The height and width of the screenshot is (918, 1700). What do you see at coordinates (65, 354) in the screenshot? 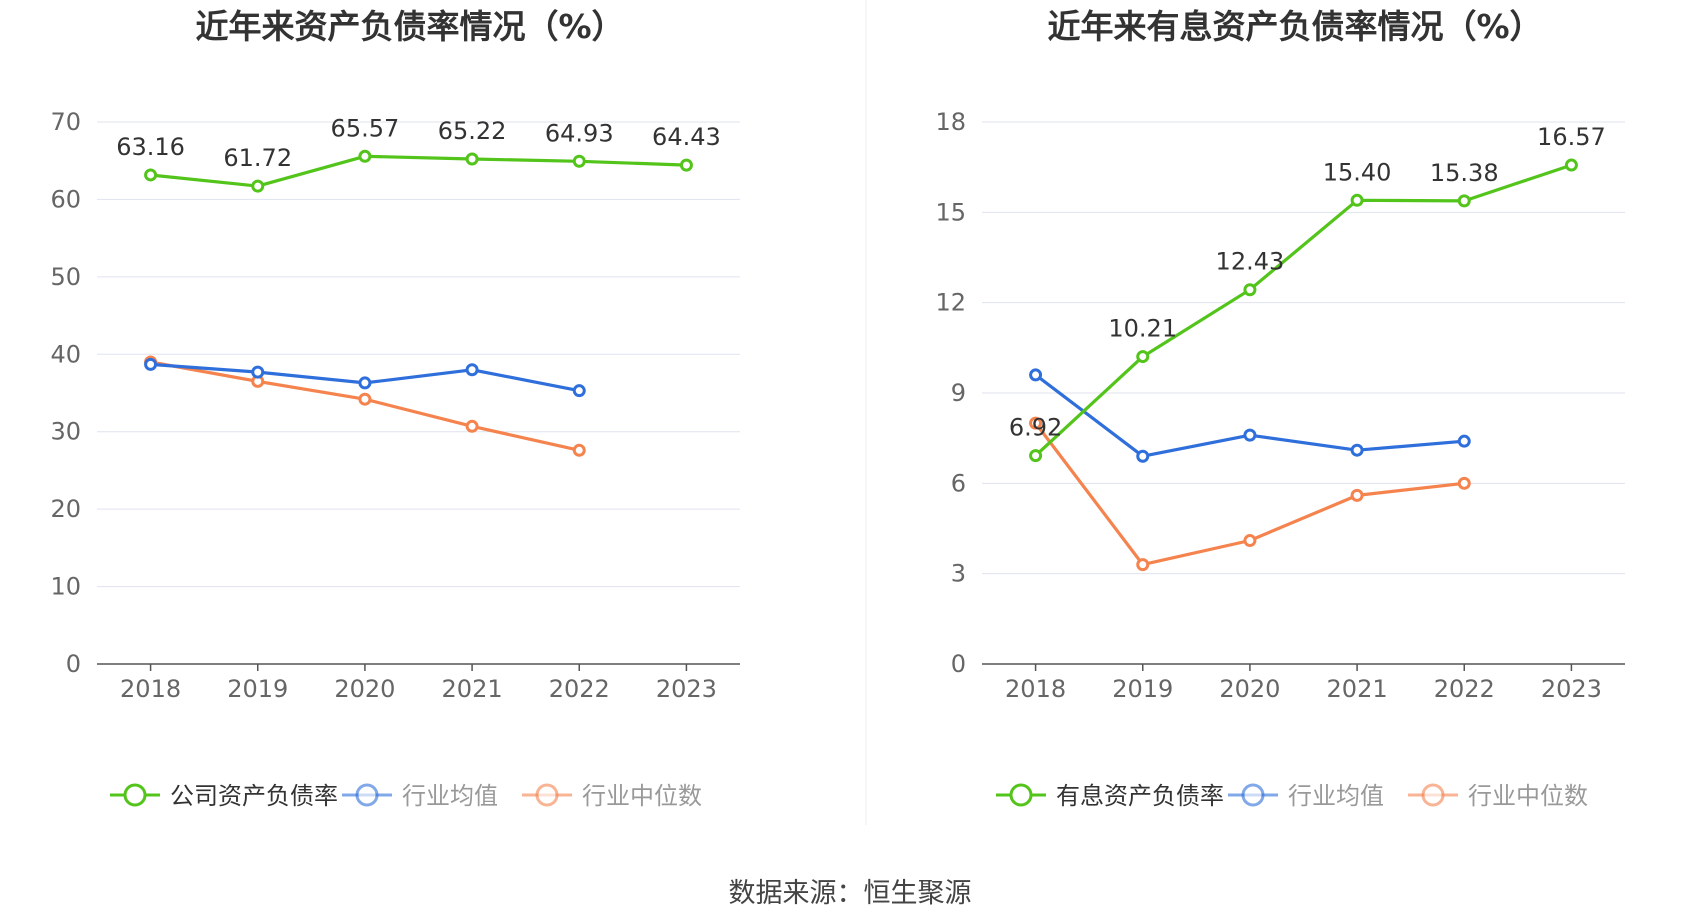
I see `y-tick-label: 40` at bounding box center [65, 354].